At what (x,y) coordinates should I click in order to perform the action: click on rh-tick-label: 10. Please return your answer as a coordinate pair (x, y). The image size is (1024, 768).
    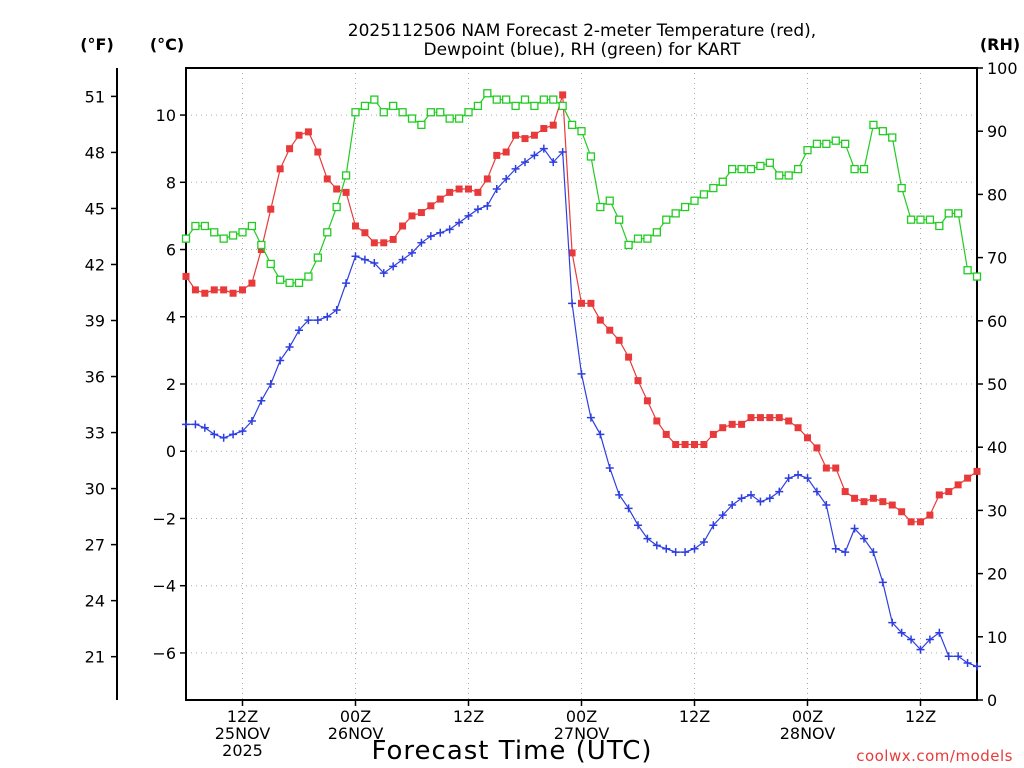
    Looking at the image, I should click on (997, 637).